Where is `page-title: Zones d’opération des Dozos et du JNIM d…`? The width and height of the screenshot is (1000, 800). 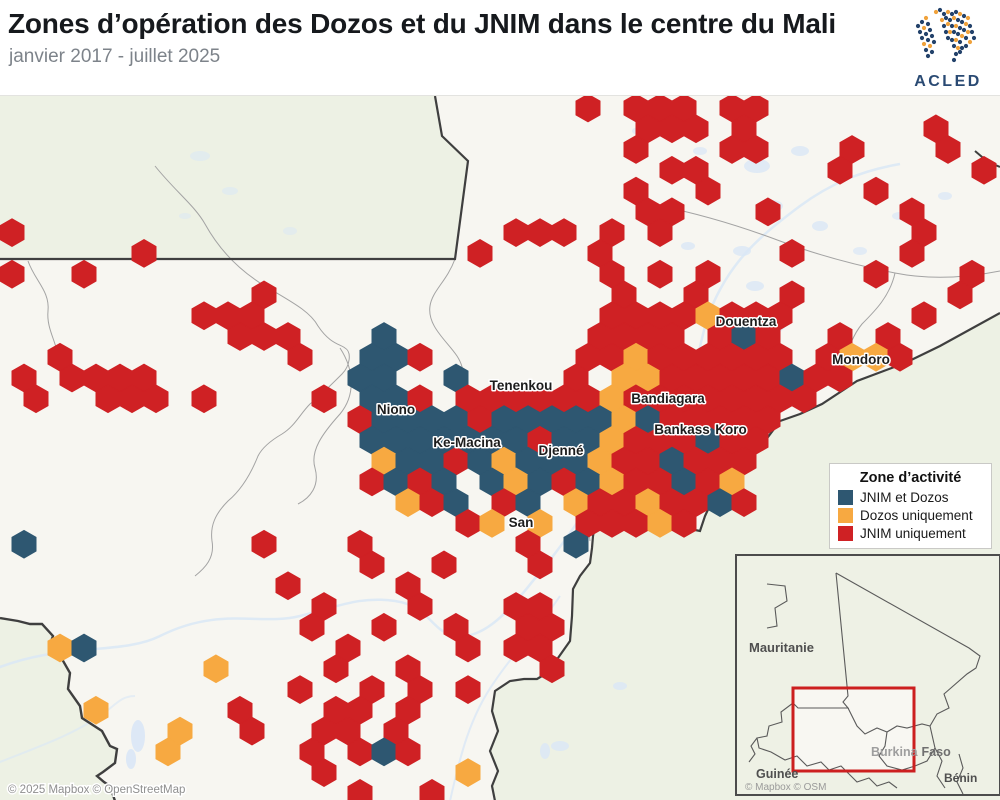
page-title: Zones d’opération des Dozos et du JNIM d… is located at coordinates (422, 23).